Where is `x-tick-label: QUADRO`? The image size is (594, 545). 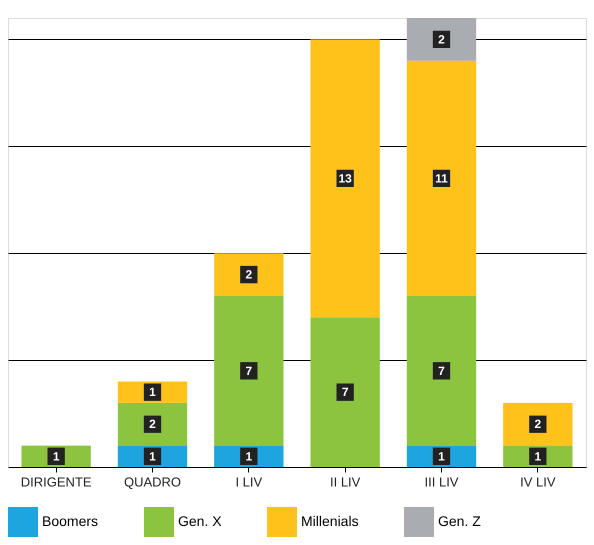 x-tick-label: QUADRO is located at coordinates (153, 482).